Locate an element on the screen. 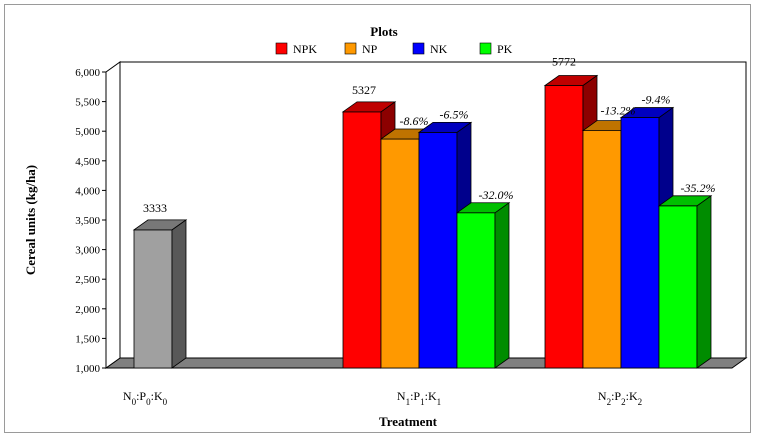  bar-control-top is located at coordinates (160, 225).